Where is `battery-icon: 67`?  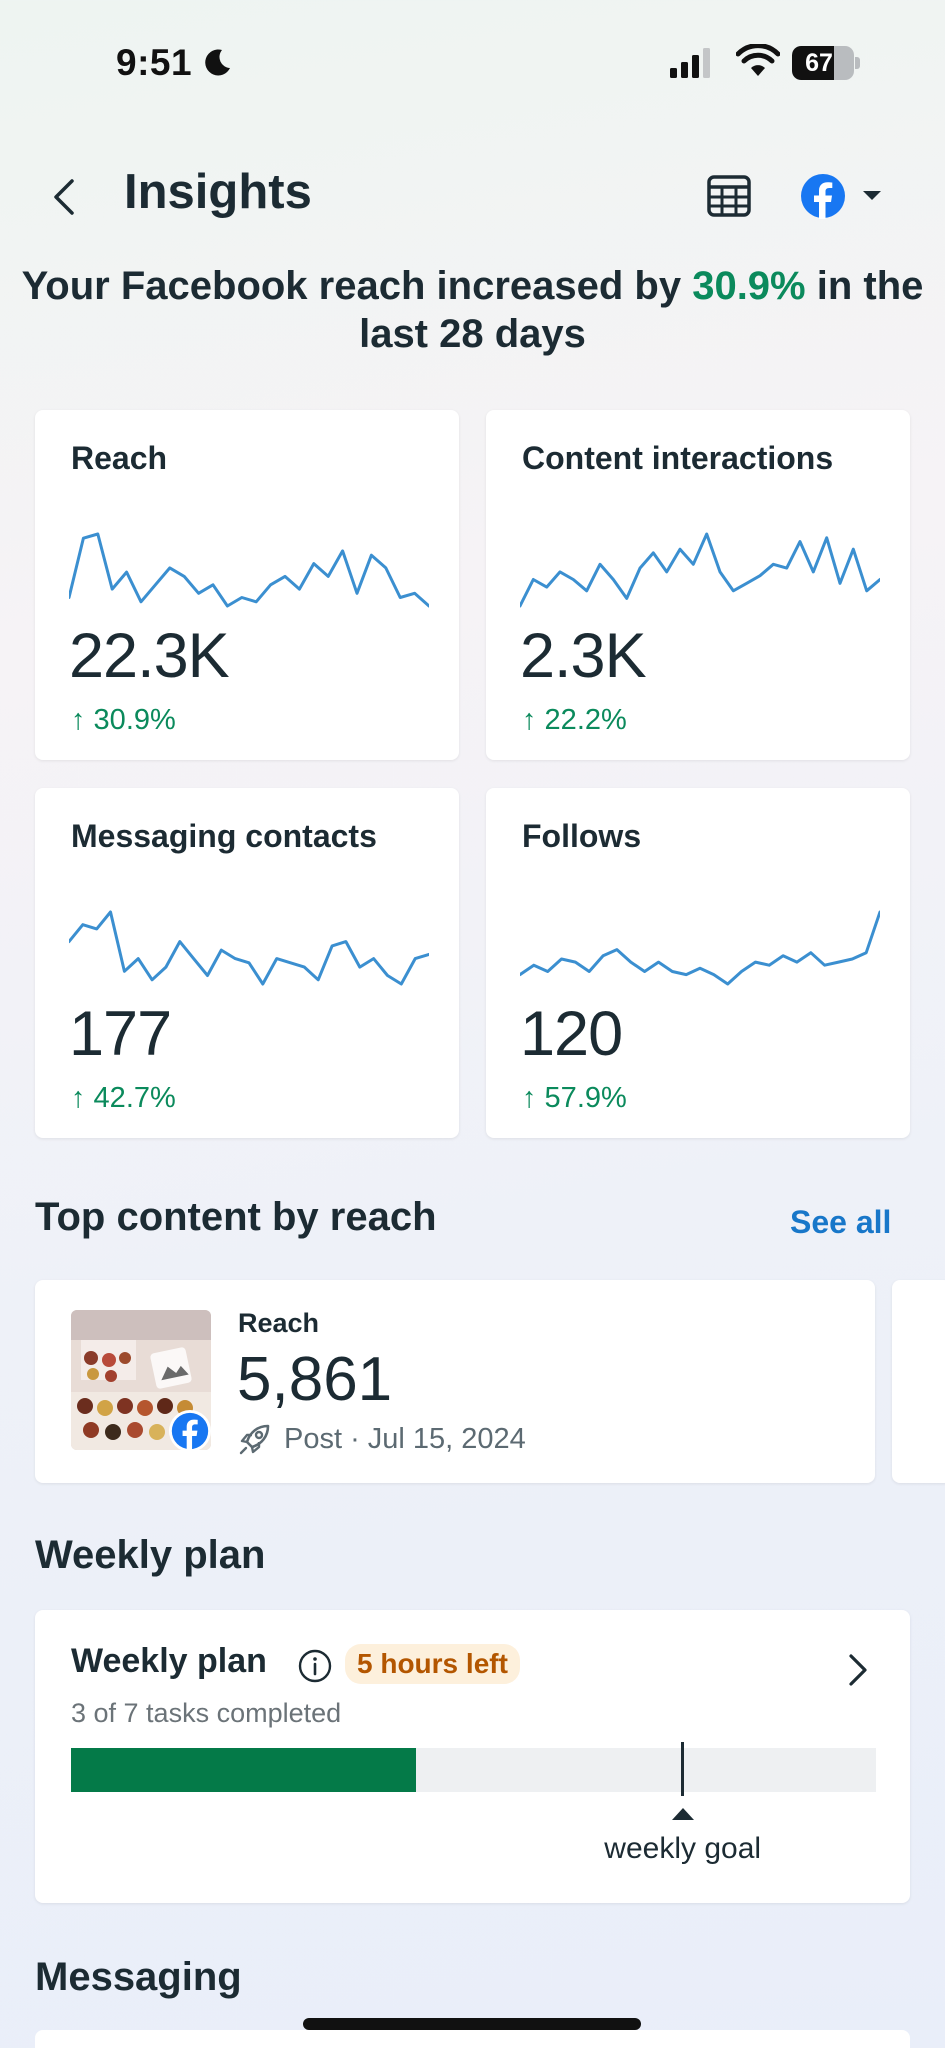
battery-icon: 67 is located at coordinates (826, 63).